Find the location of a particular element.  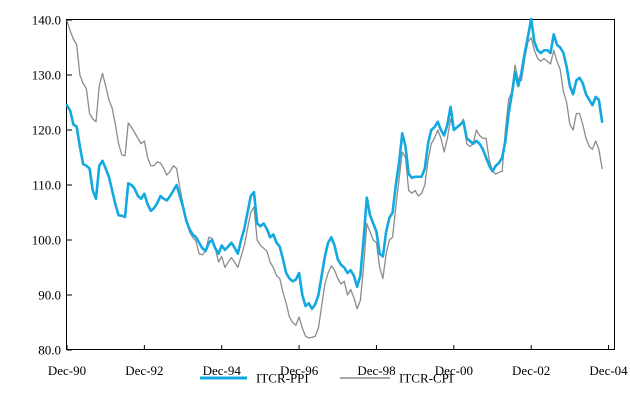

x-tick-label: Dec-94 is located at coordinates (222, 370).